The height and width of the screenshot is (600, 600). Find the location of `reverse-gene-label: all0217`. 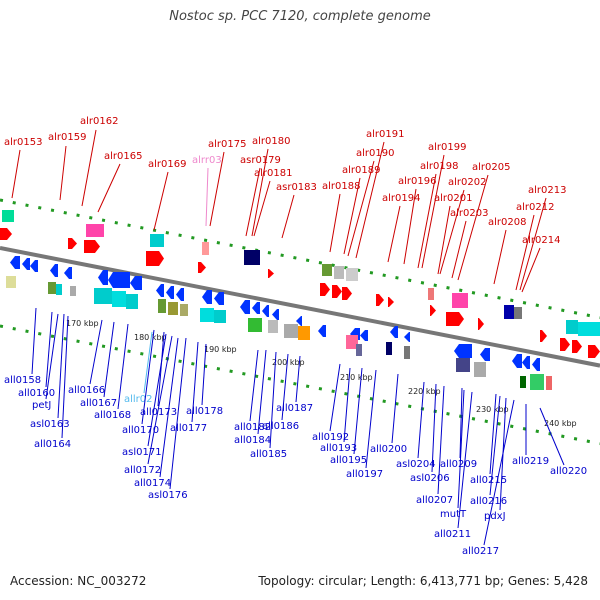

reverse-gene-label: all0217 is located at coordinates (480, 551).